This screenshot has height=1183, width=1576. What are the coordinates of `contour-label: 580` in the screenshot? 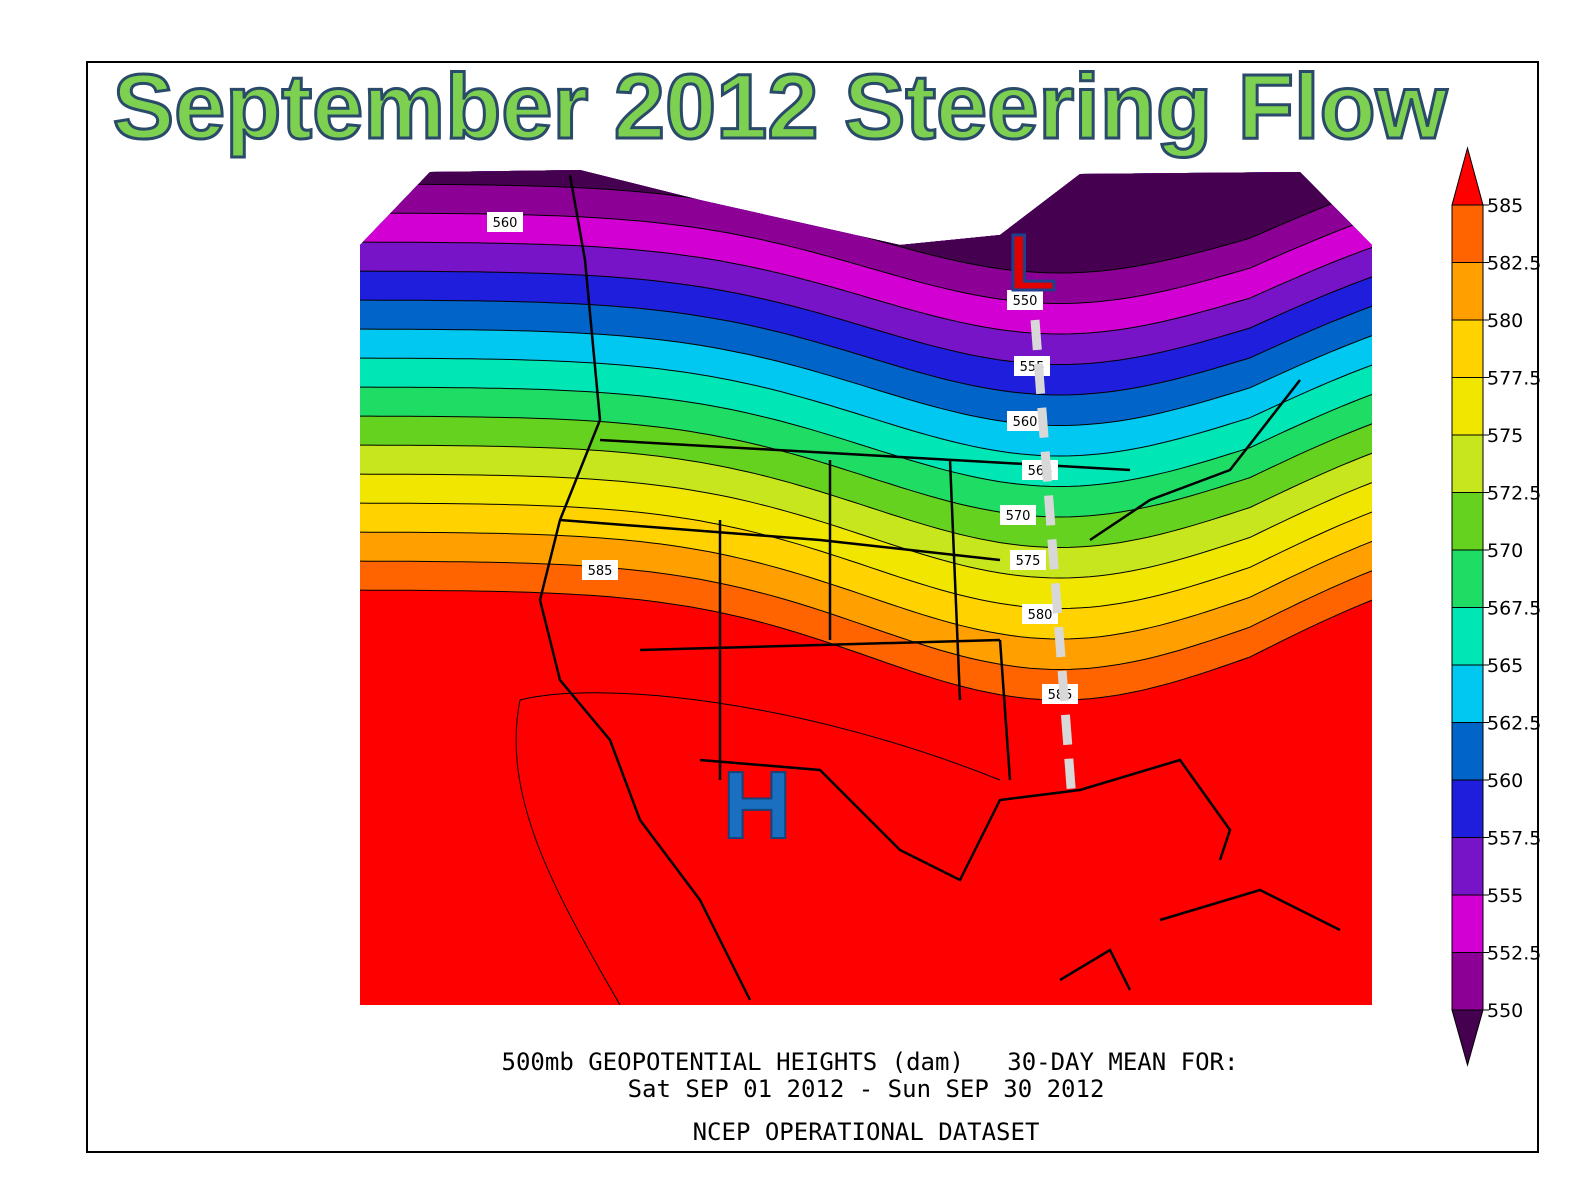 It's located at (1040, 615).